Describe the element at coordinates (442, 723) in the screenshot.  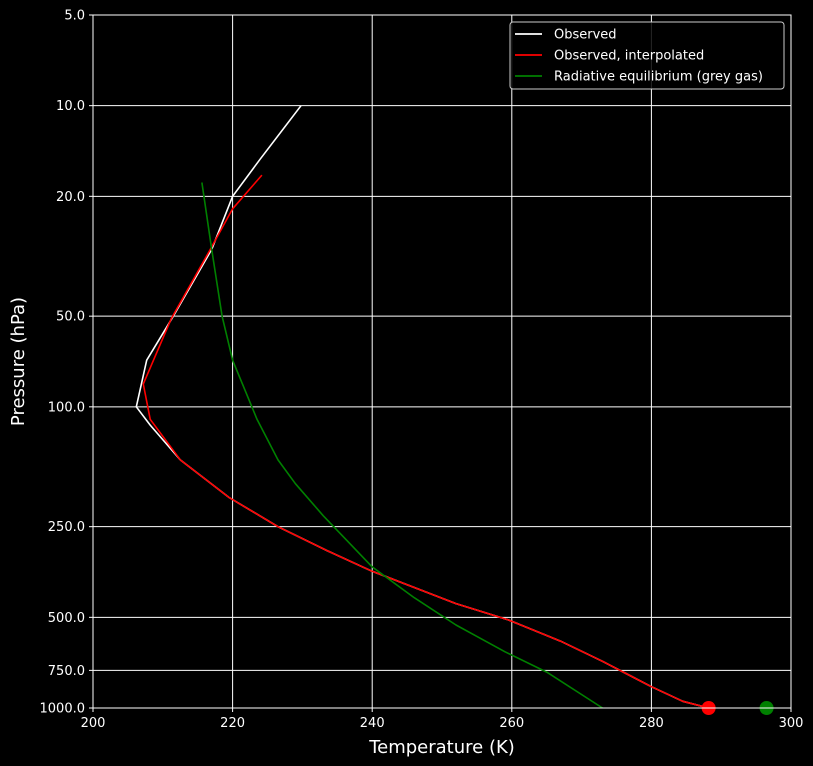
I see `x-tick-labels: 200 220 240 260 280 300` at that location.